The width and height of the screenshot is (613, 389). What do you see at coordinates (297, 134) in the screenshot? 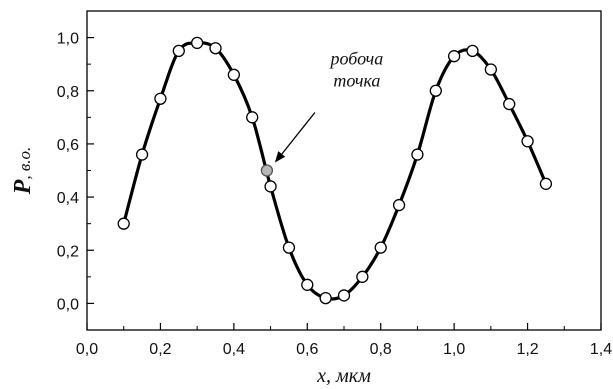
I see `annotation-arrow` at bounding box center [297, 134].